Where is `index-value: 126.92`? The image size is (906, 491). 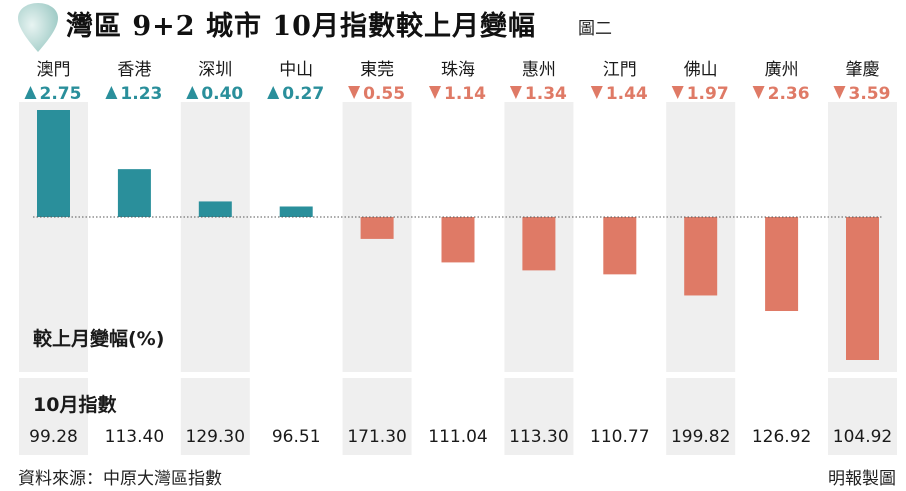
index-value: 126.92 is located at coordinates (781, 437).